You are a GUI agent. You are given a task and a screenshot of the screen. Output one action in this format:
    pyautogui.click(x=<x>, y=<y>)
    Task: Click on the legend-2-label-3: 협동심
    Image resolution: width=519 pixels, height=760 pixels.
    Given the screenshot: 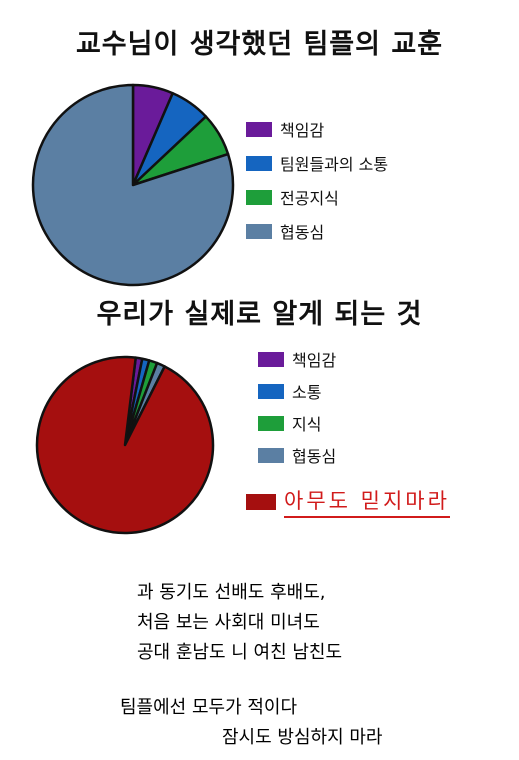 What is the action you would take?
    pyautogui.click(x=314, y=456)
    